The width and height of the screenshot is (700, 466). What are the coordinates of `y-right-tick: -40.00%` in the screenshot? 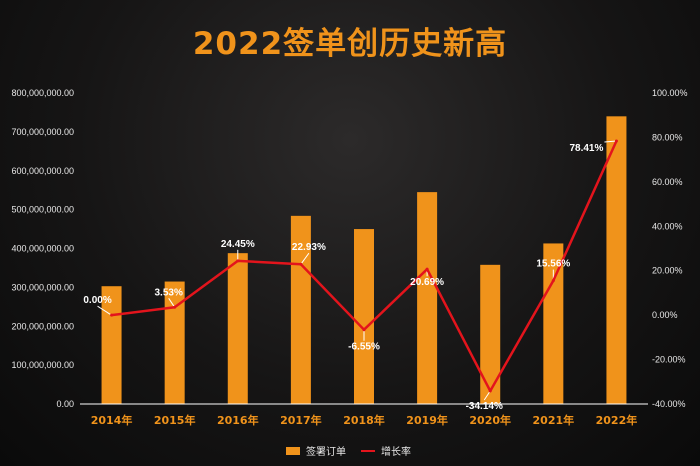 It's located at (669, 404).